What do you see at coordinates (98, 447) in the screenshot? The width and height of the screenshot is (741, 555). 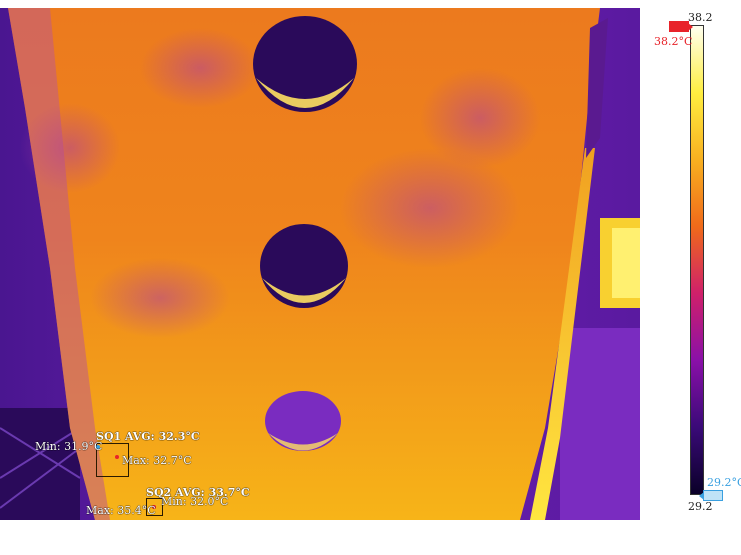 I see `sq1-min-dot` at bounding box center [98, 447].